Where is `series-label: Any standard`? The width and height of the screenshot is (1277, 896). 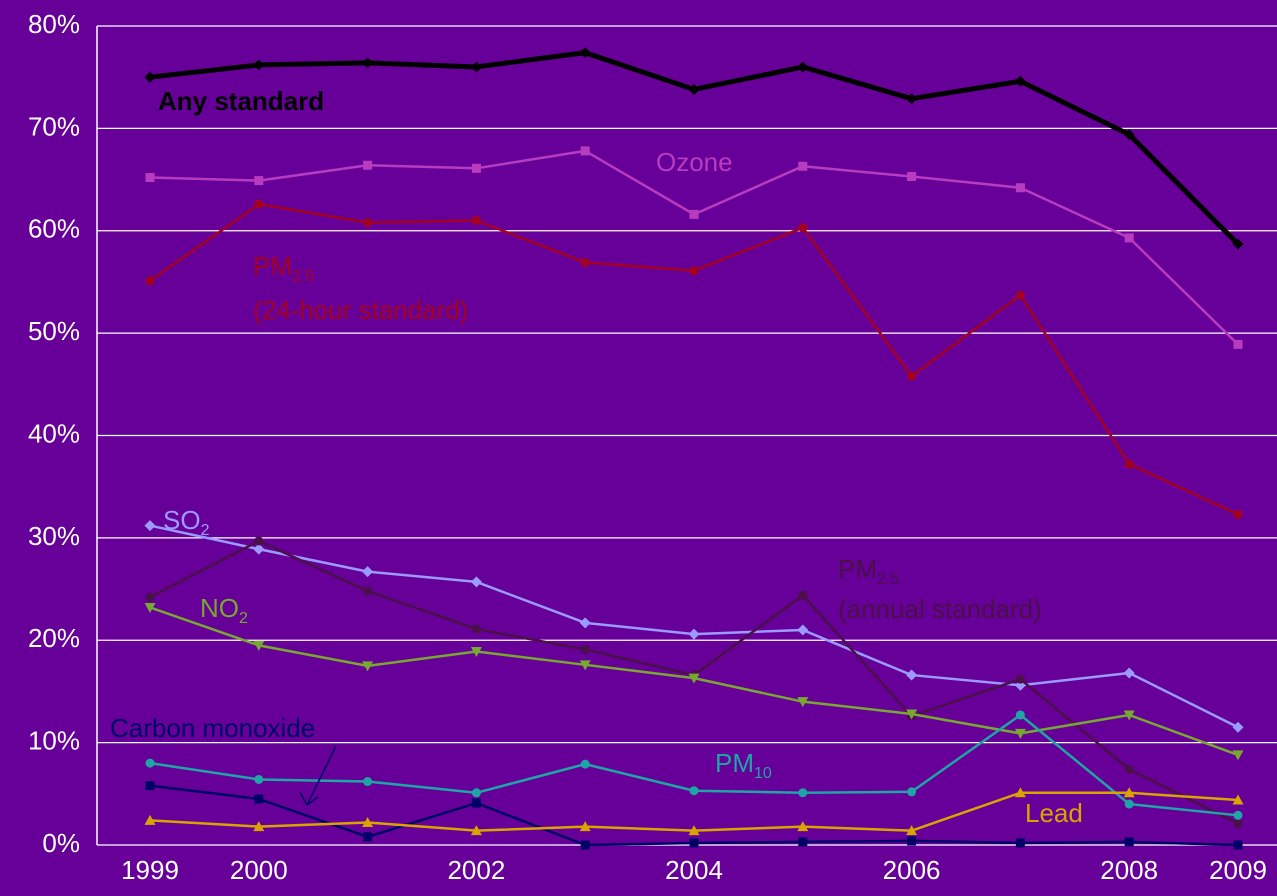
series-label: Any standard is located at coordinates (241, 101).